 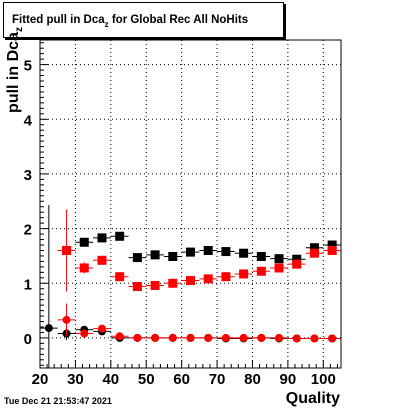 What do you see at coordinates (28, 175) in the screenshot?
I see `y-tick-label: 3` at bounding box center [28, 175].